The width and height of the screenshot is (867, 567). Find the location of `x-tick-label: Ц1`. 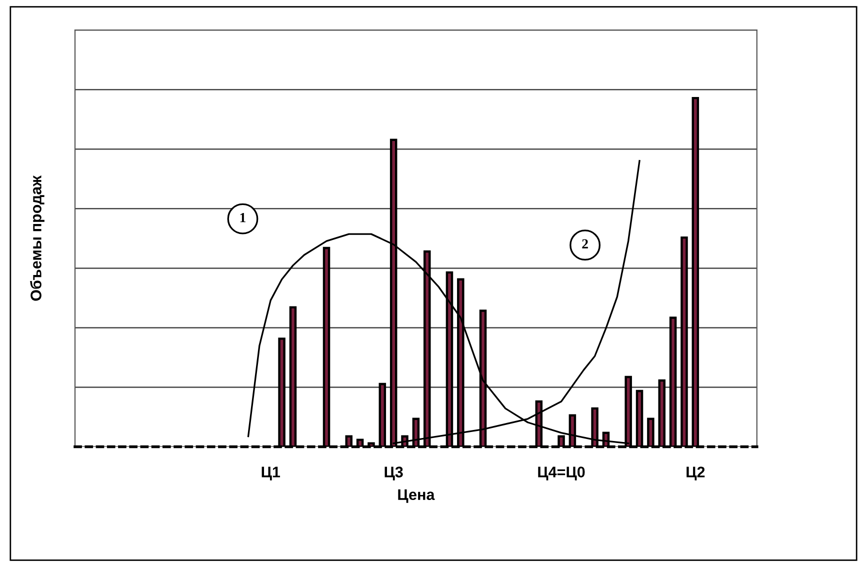

x-tick-label: Ц1 is located at coordinates (271, 473).